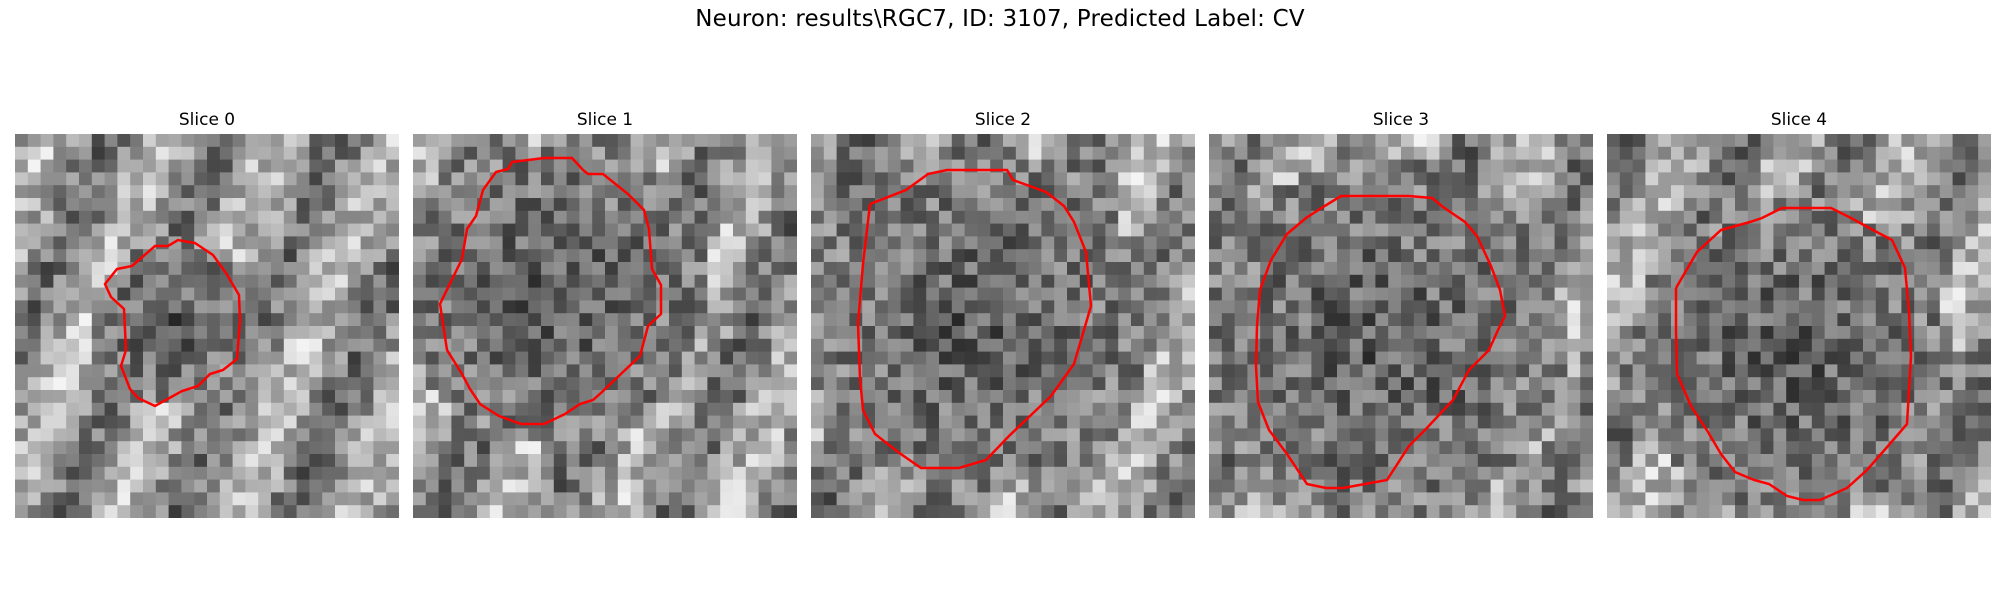 This screenshot has height=600, width=2000. I want to click on slice-panel-1: Slice 1, so click(605, 313).